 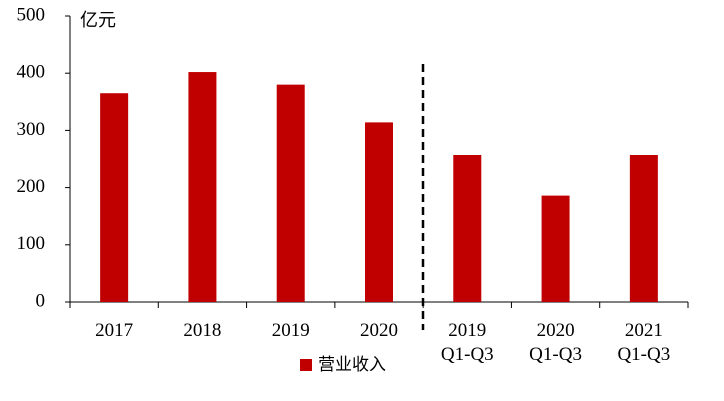 I want to click on y-tick-label: 500, so click(x=31, y=14).